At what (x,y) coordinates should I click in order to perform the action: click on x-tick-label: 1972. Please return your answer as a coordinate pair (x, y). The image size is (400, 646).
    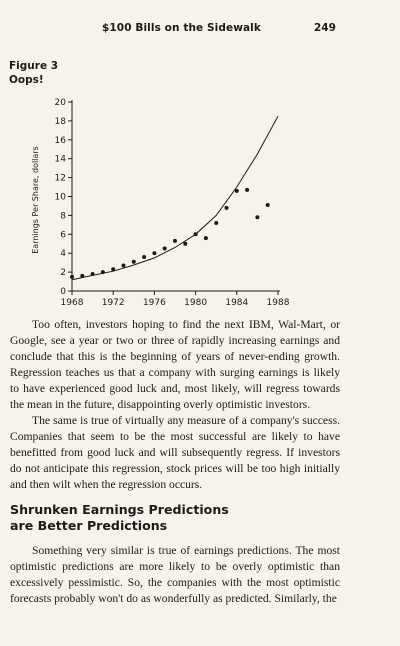
    Looking at the image, I should click on (113, 303).